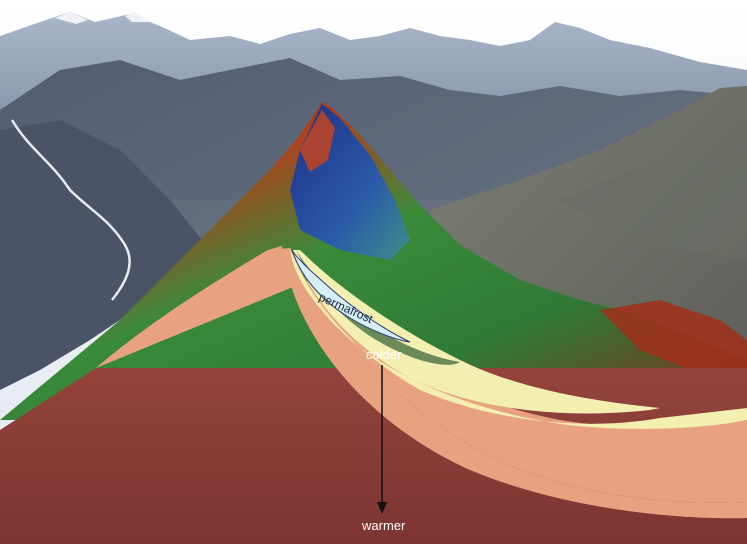 This screenshot has height=544, width=747. I want to click on river, so click(70, 210).